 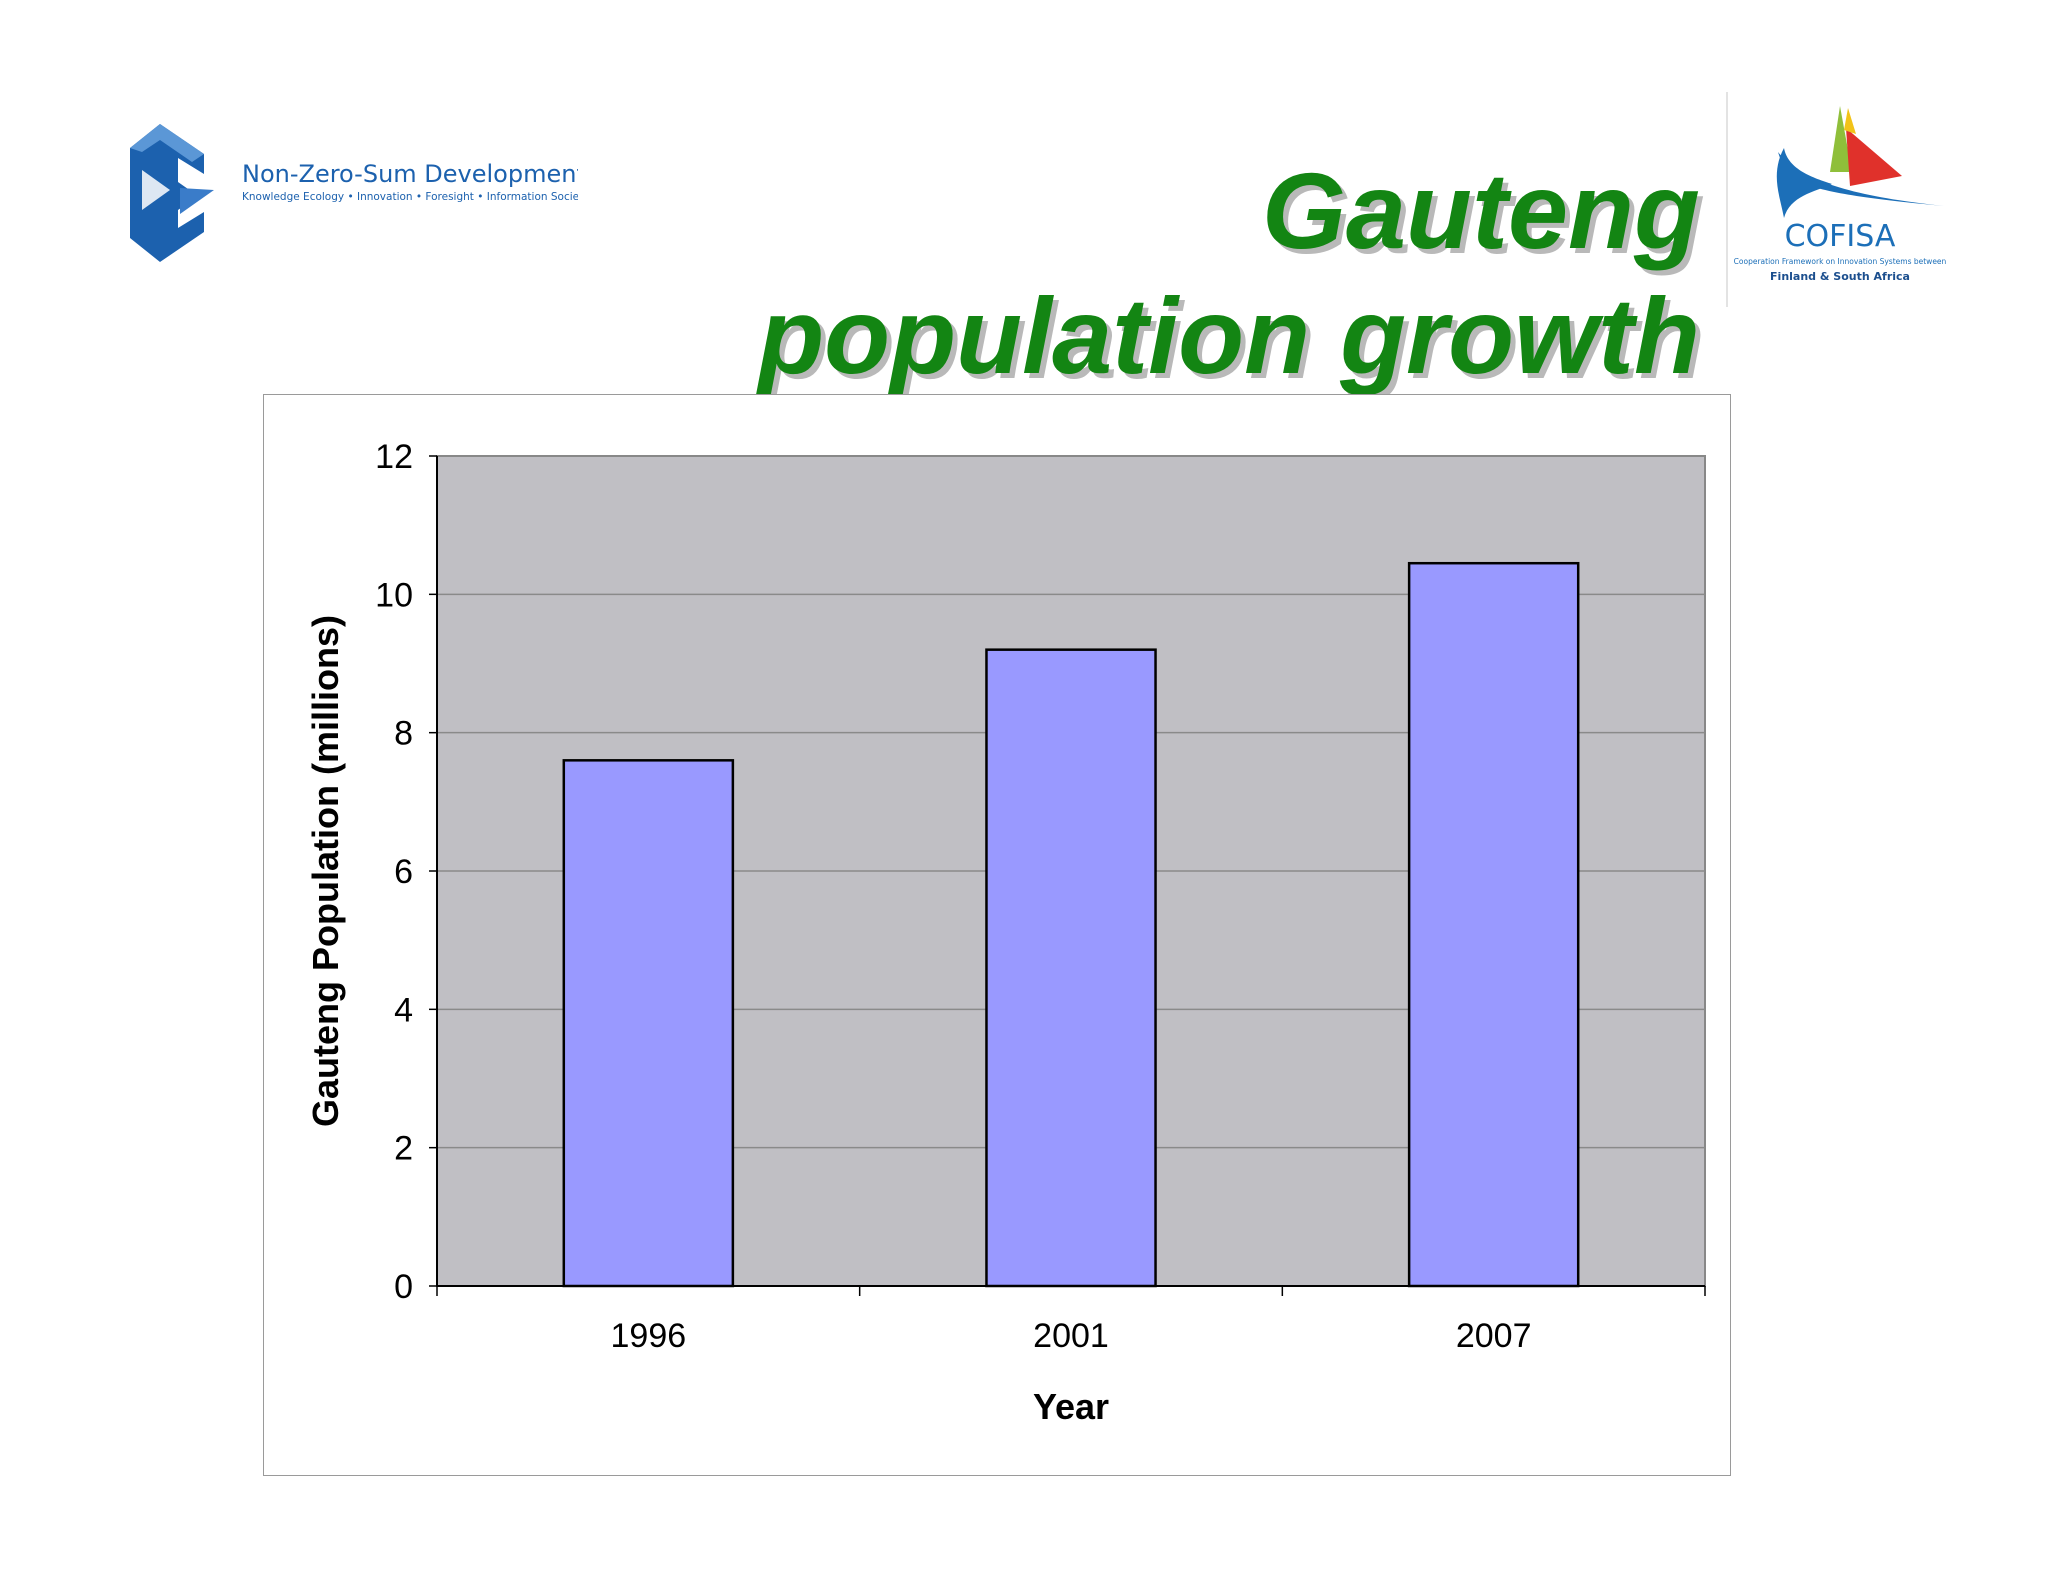 I want to click on y-tick-label: 6, so click(x=403, y=872).